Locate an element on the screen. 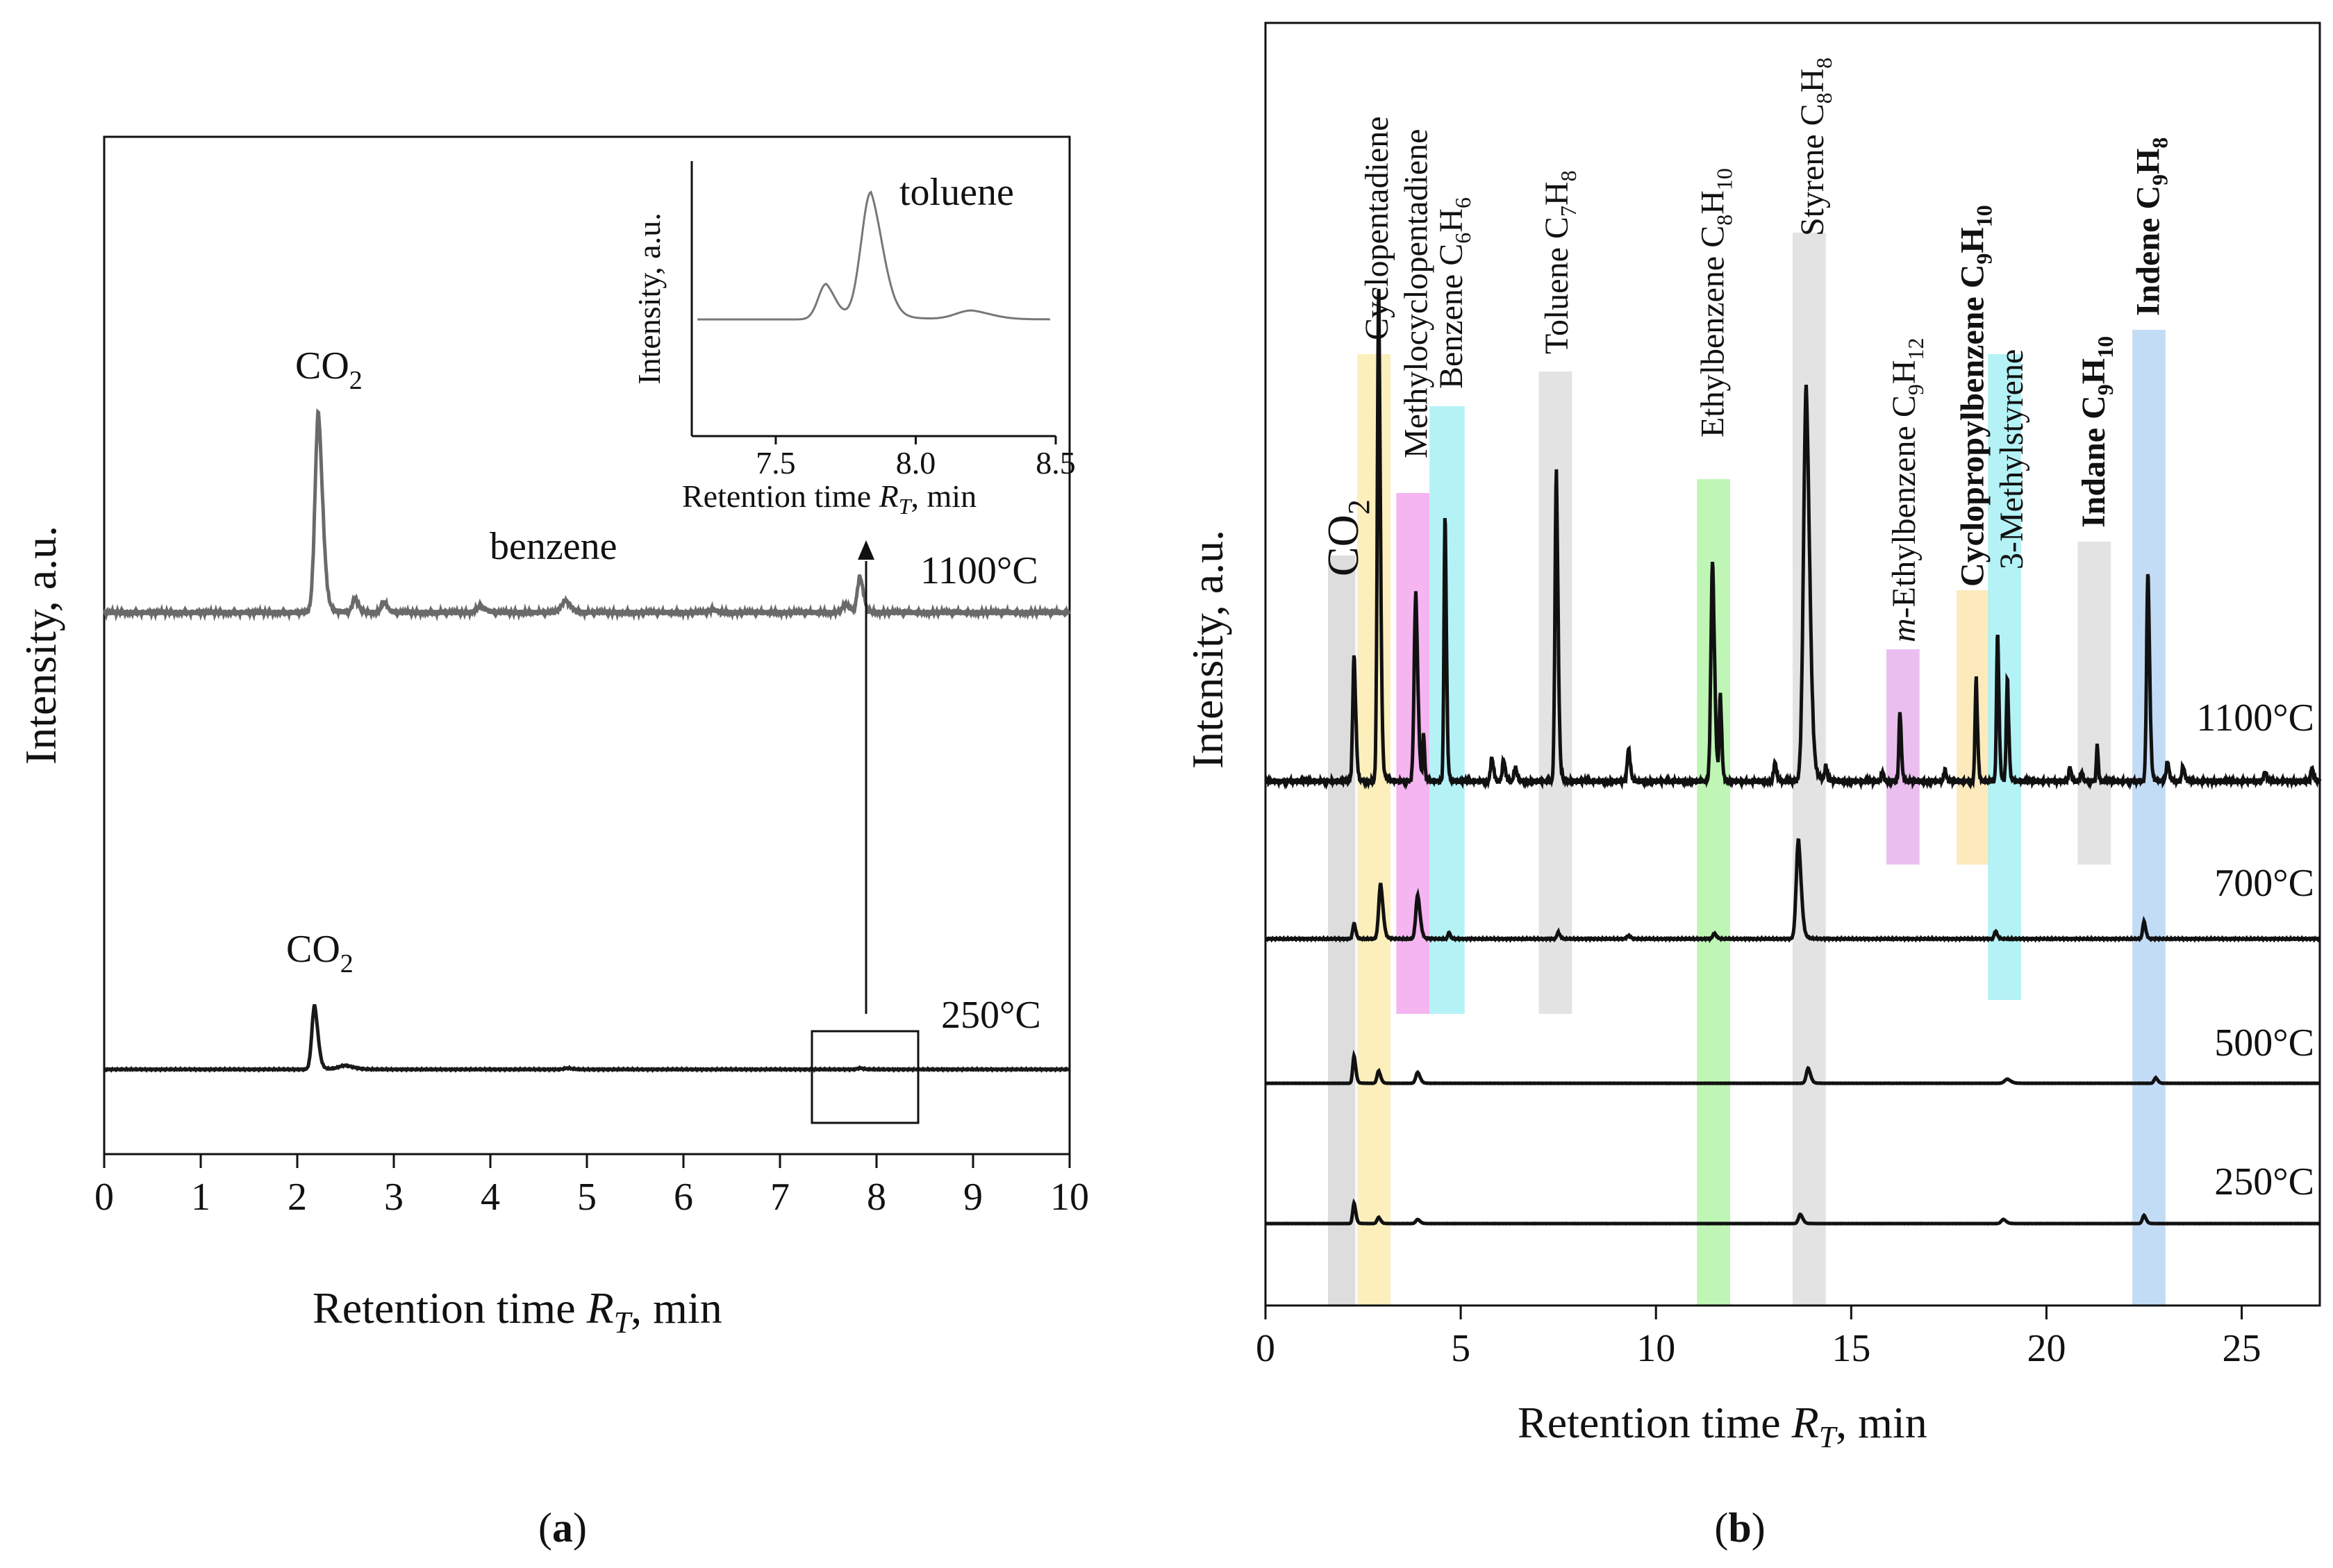  x-tick-label-6: 6 is located at coordinates (683, 1197).